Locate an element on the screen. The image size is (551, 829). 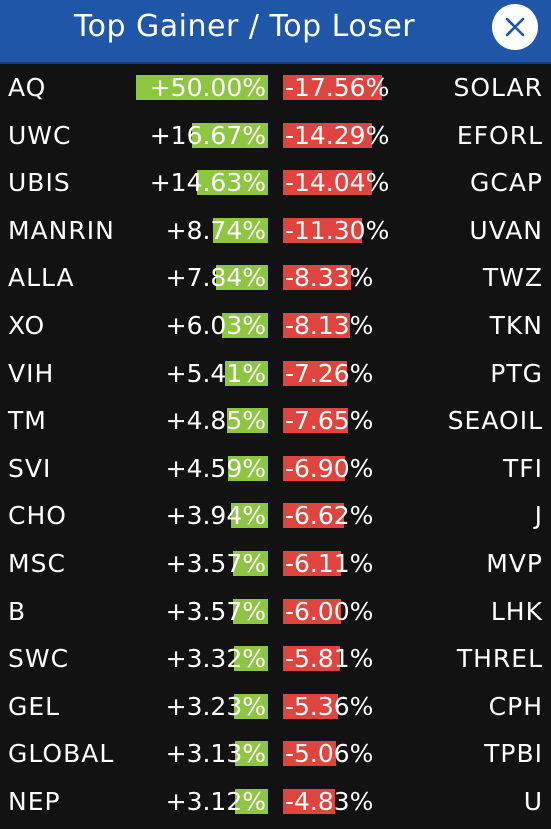
loser-percent: -14.04% is located at coordinates (337, 183).